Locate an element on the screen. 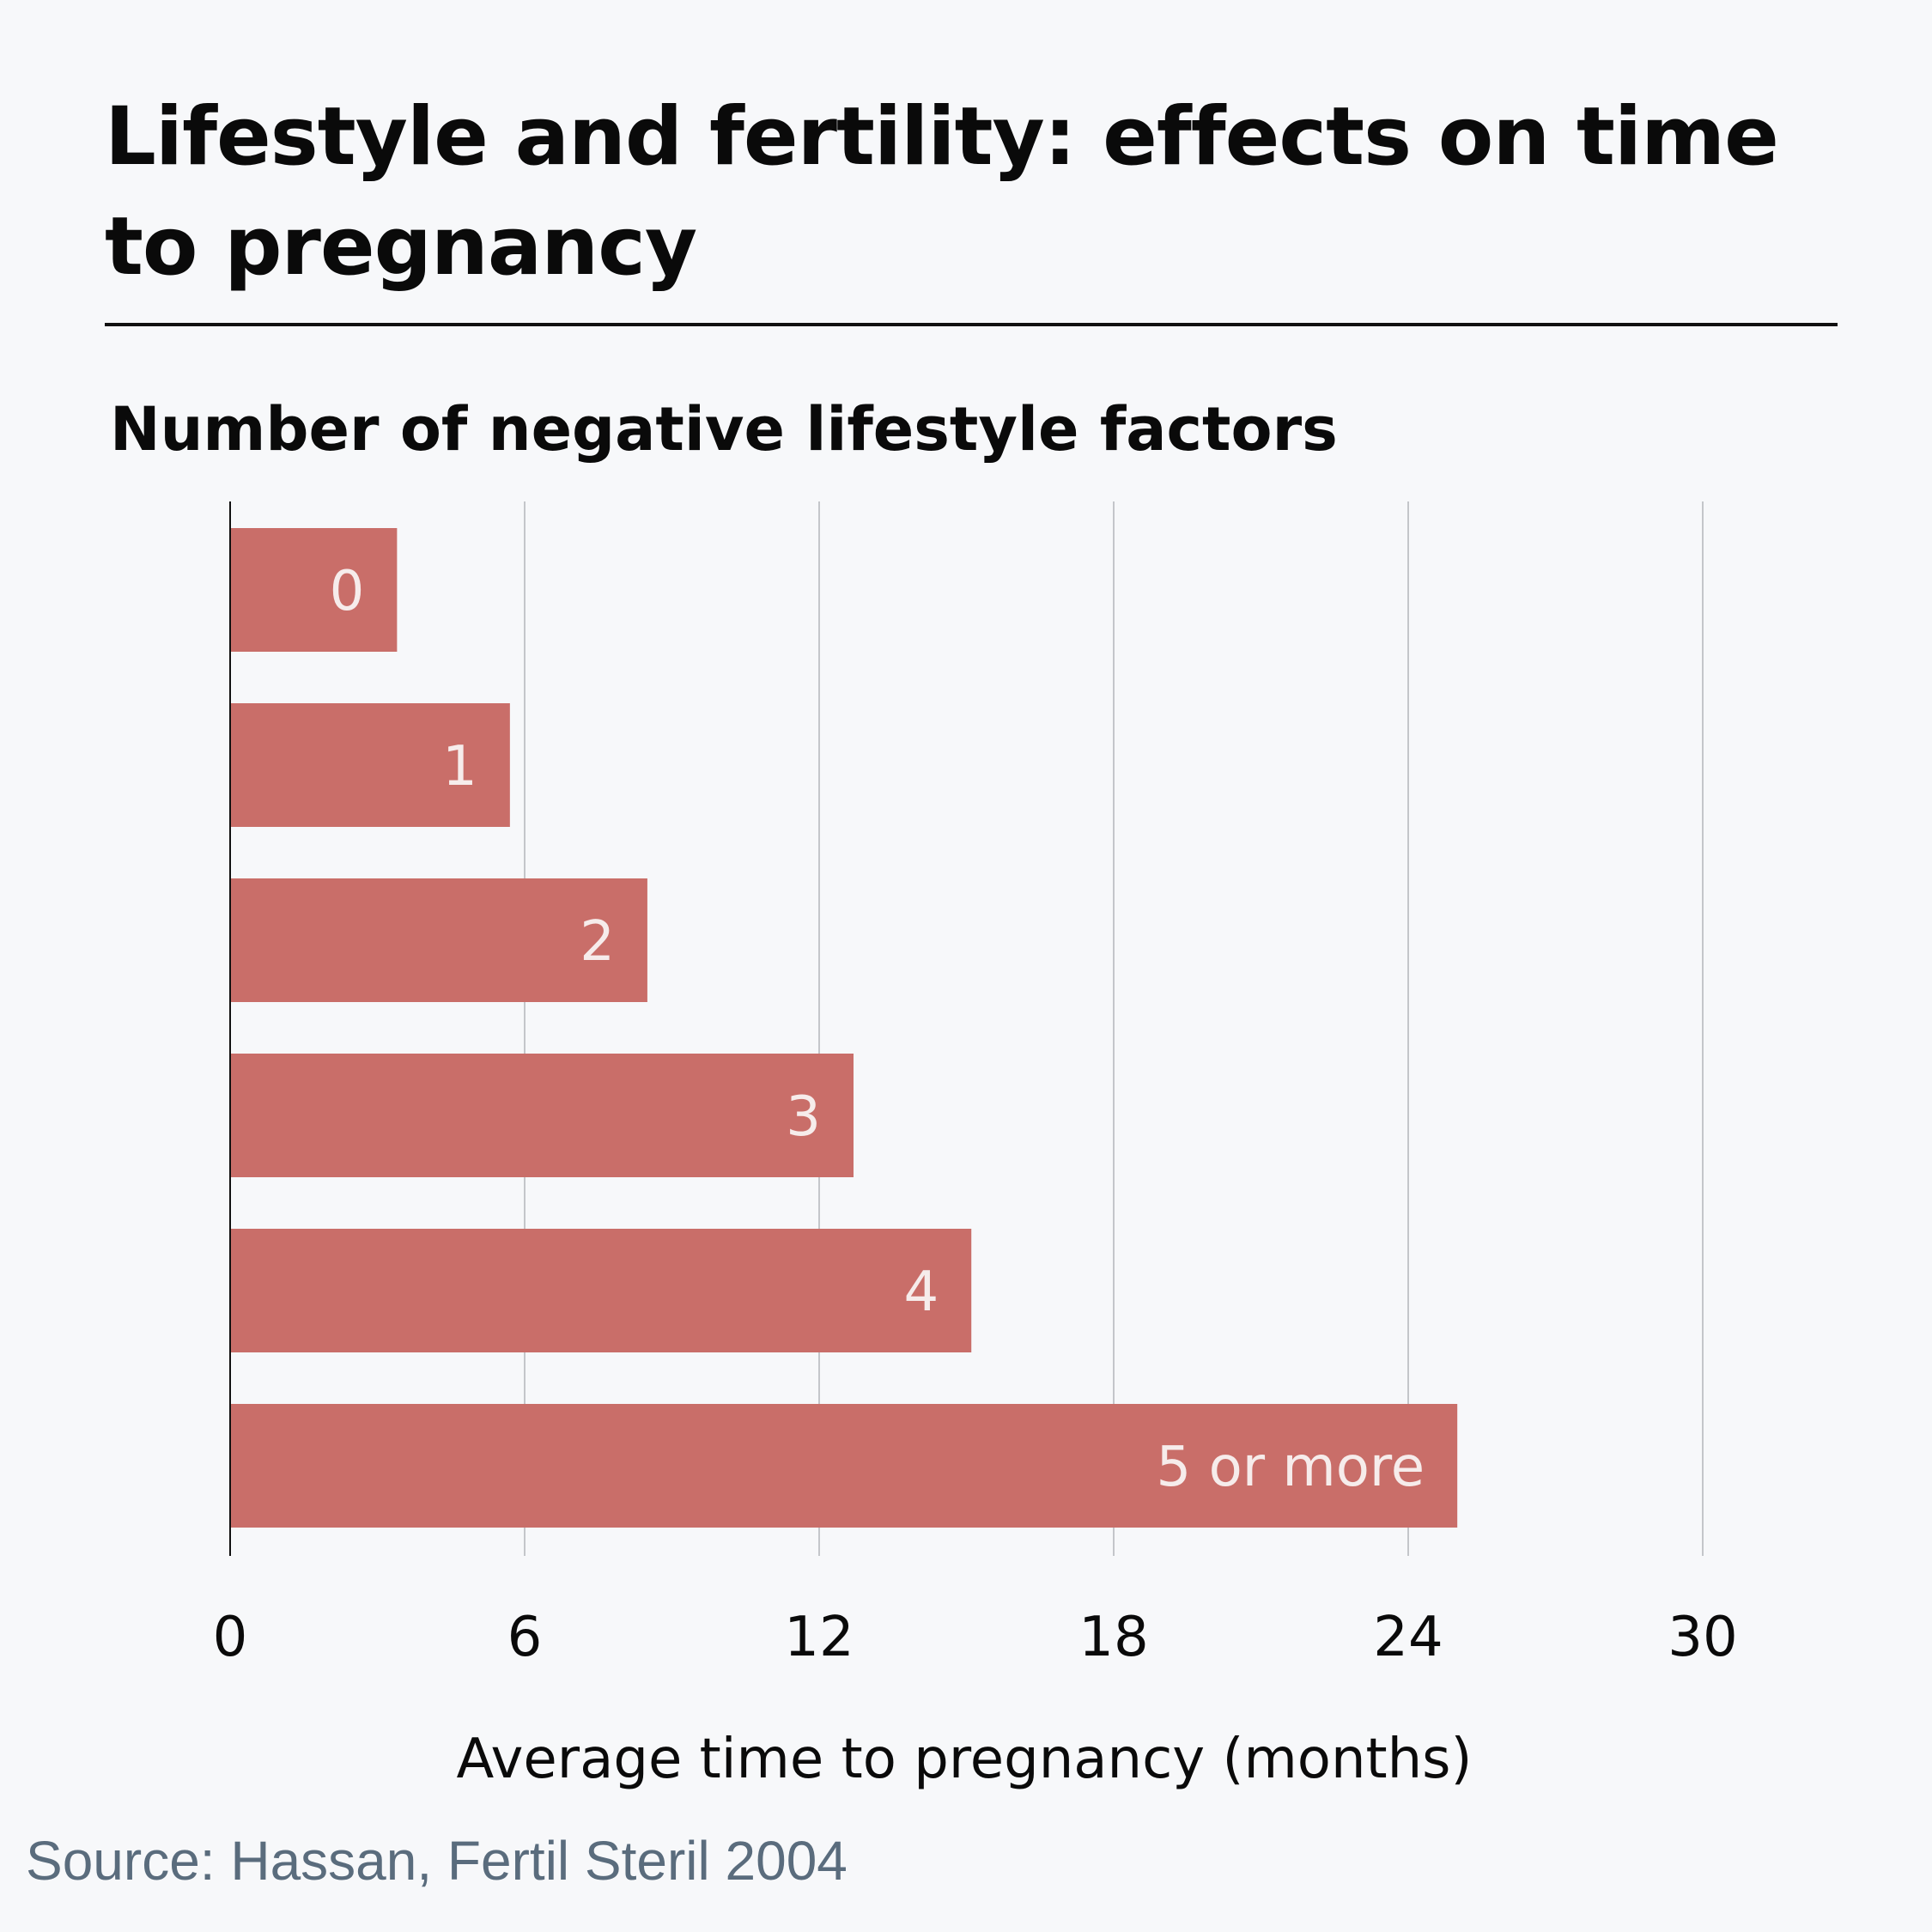  x-axis-title: Average time to pregnancy (months) is located at coordinates (965, 1760).